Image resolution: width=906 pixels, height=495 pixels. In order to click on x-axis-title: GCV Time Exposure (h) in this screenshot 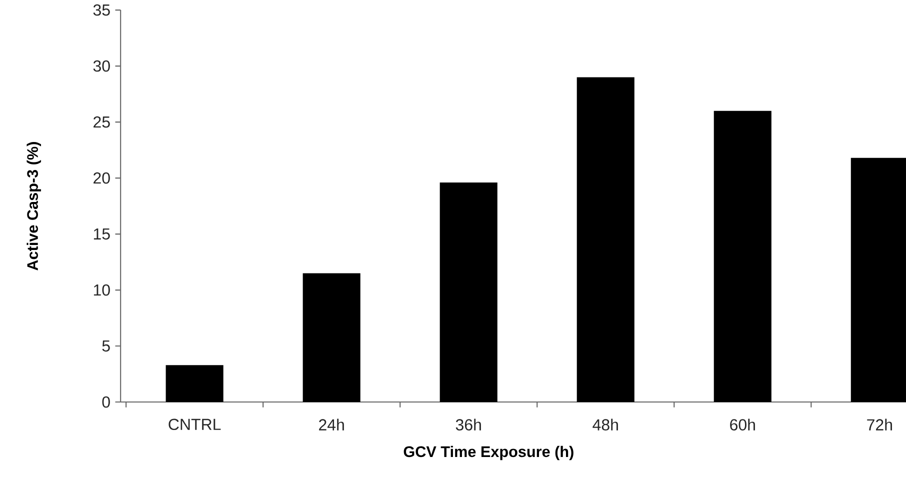, I will do `click(489, 453)`.